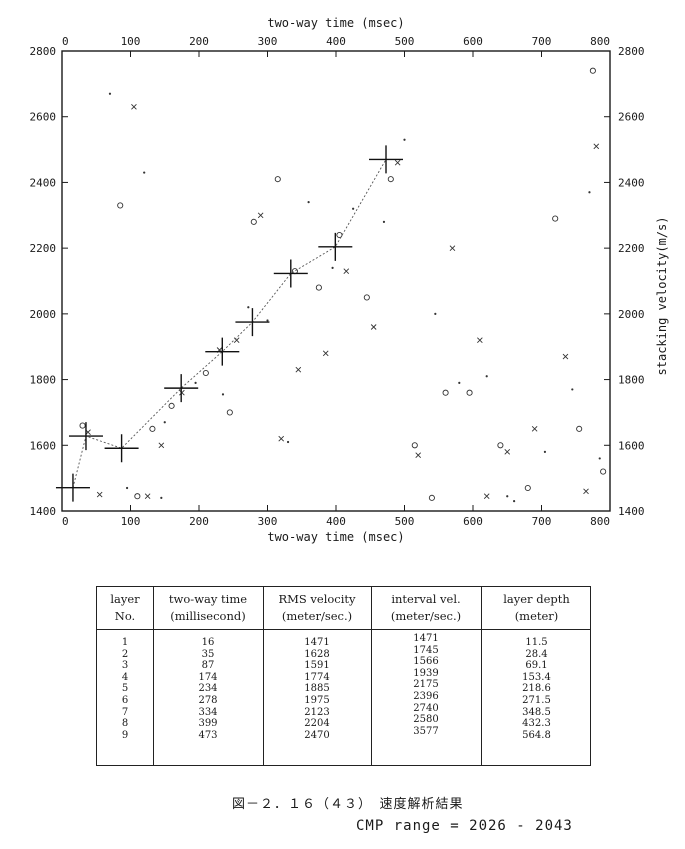 The width and height of the screenshot is (685, 849). Describe the element at coordinates (536, 616) in the screenshot. I see `header-line: (meter)` at that location.